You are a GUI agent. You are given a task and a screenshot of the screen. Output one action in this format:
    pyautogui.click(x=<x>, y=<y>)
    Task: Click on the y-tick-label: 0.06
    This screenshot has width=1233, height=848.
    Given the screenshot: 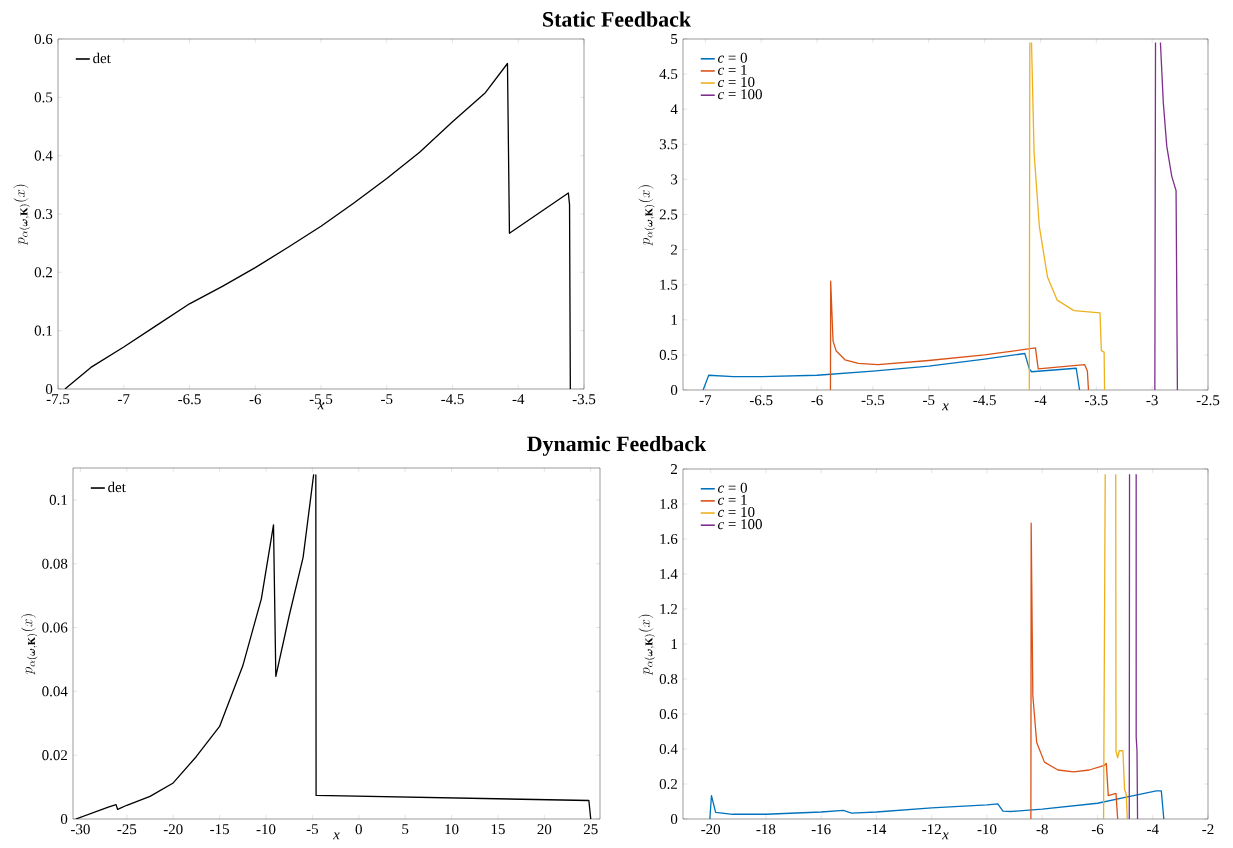 What is the action you would take?
    pyautogui.click(x=55, y=627)
    